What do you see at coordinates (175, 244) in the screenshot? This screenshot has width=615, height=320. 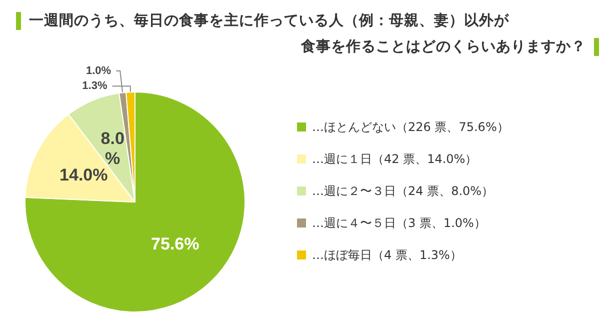 I see `data-label: 75.6%` at bounding box center [175, 244].